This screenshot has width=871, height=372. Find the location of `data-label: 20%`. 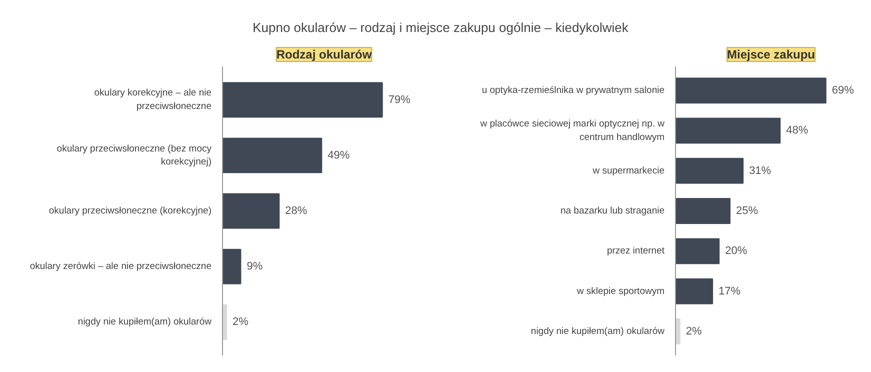

data-label: 20% is located at coordinates (736, 251).